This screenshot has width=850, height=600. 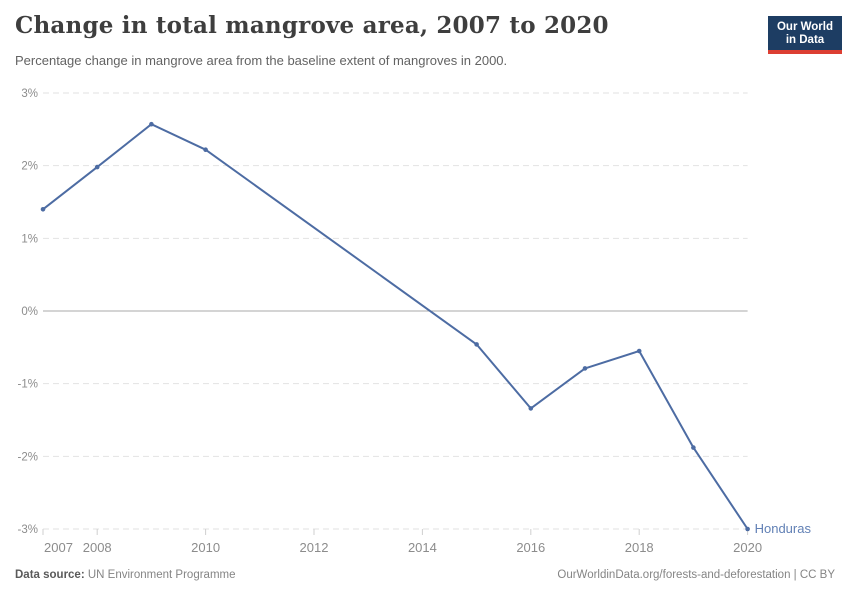 I want to click on x-axis-label: 2020, so click(x=747, y=547).